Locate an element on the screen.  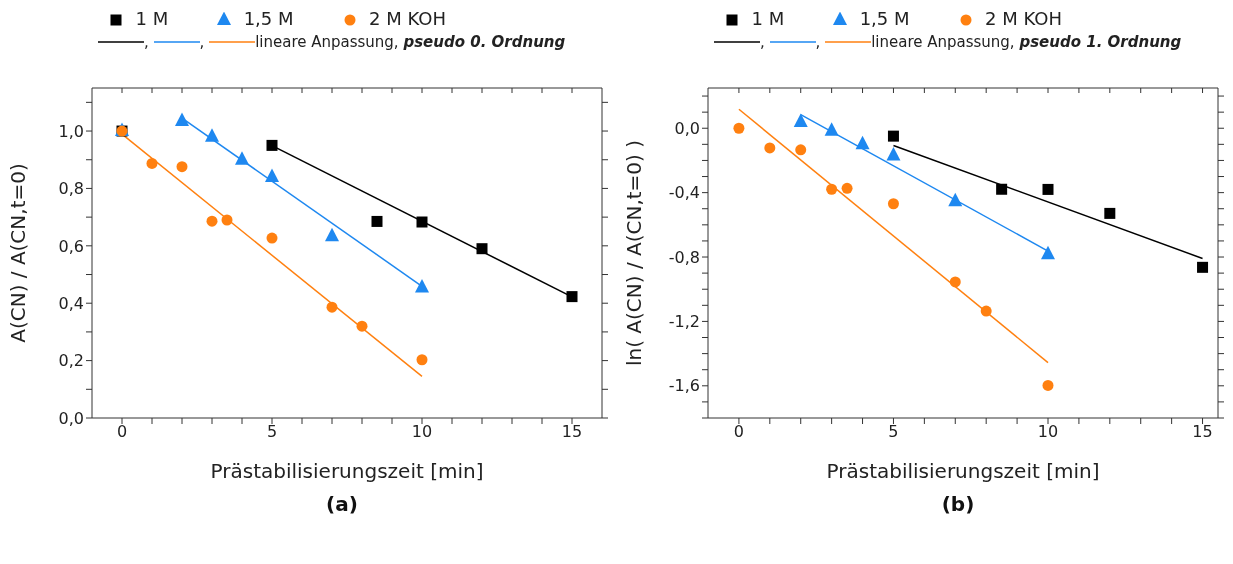
text: pseudo 0. Ordnung is located at coordinates (484, 42).